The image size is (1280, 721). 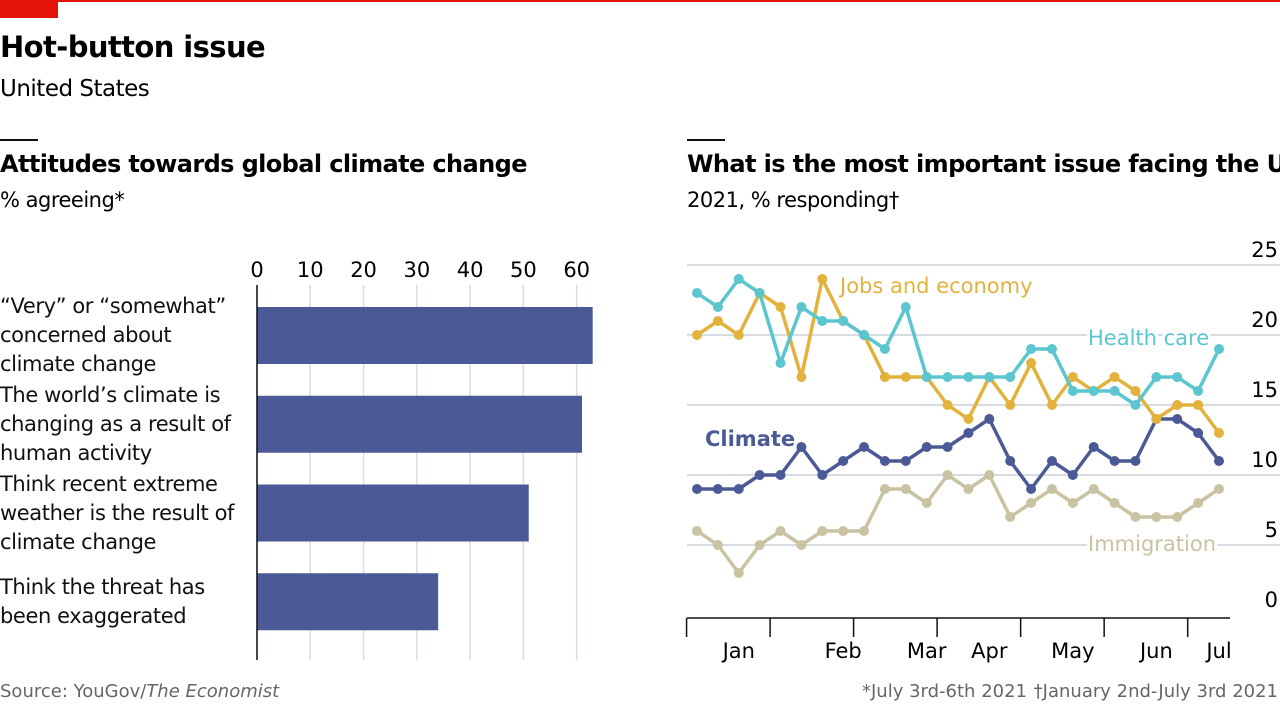 What do you see at coordinates (310, 270) in the screenshot?
I see `x-tick-label: 10` at bounding box center [310, 270].